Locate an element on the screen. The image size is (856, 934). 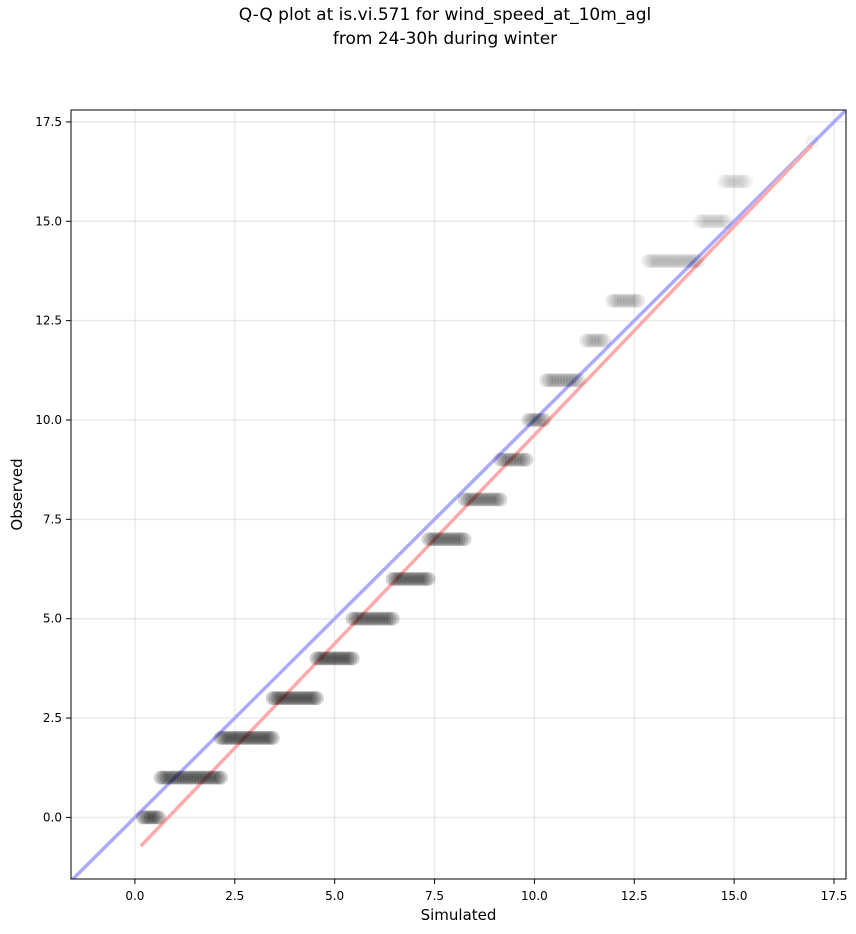
y-tick-label: 2.5 is located at coordinates (52, 718).